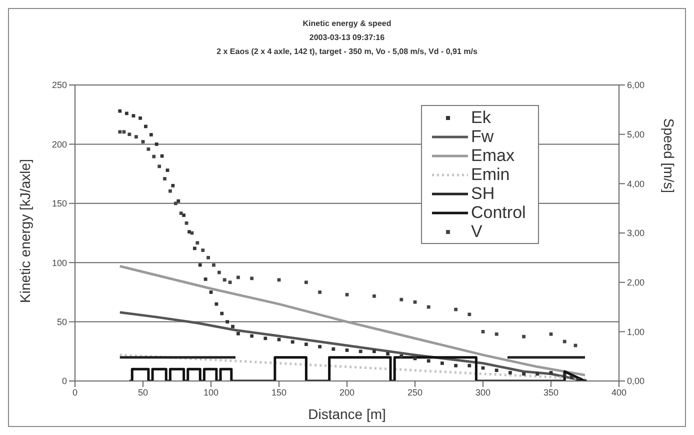 Image resolution: width=694 pixels, height=435 pixels. What do you see at coordinates (636, 283) in the screenshot?
I see `y2-tick-label: 2,00` at bounding box center [636, 283].